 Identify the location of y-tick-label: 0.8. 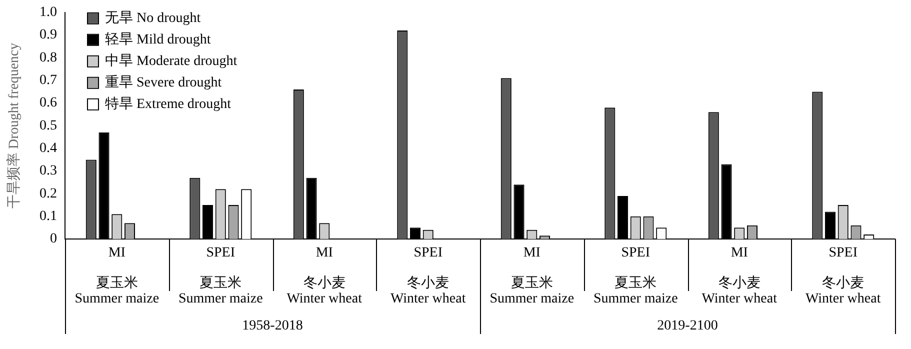
(48, 58).